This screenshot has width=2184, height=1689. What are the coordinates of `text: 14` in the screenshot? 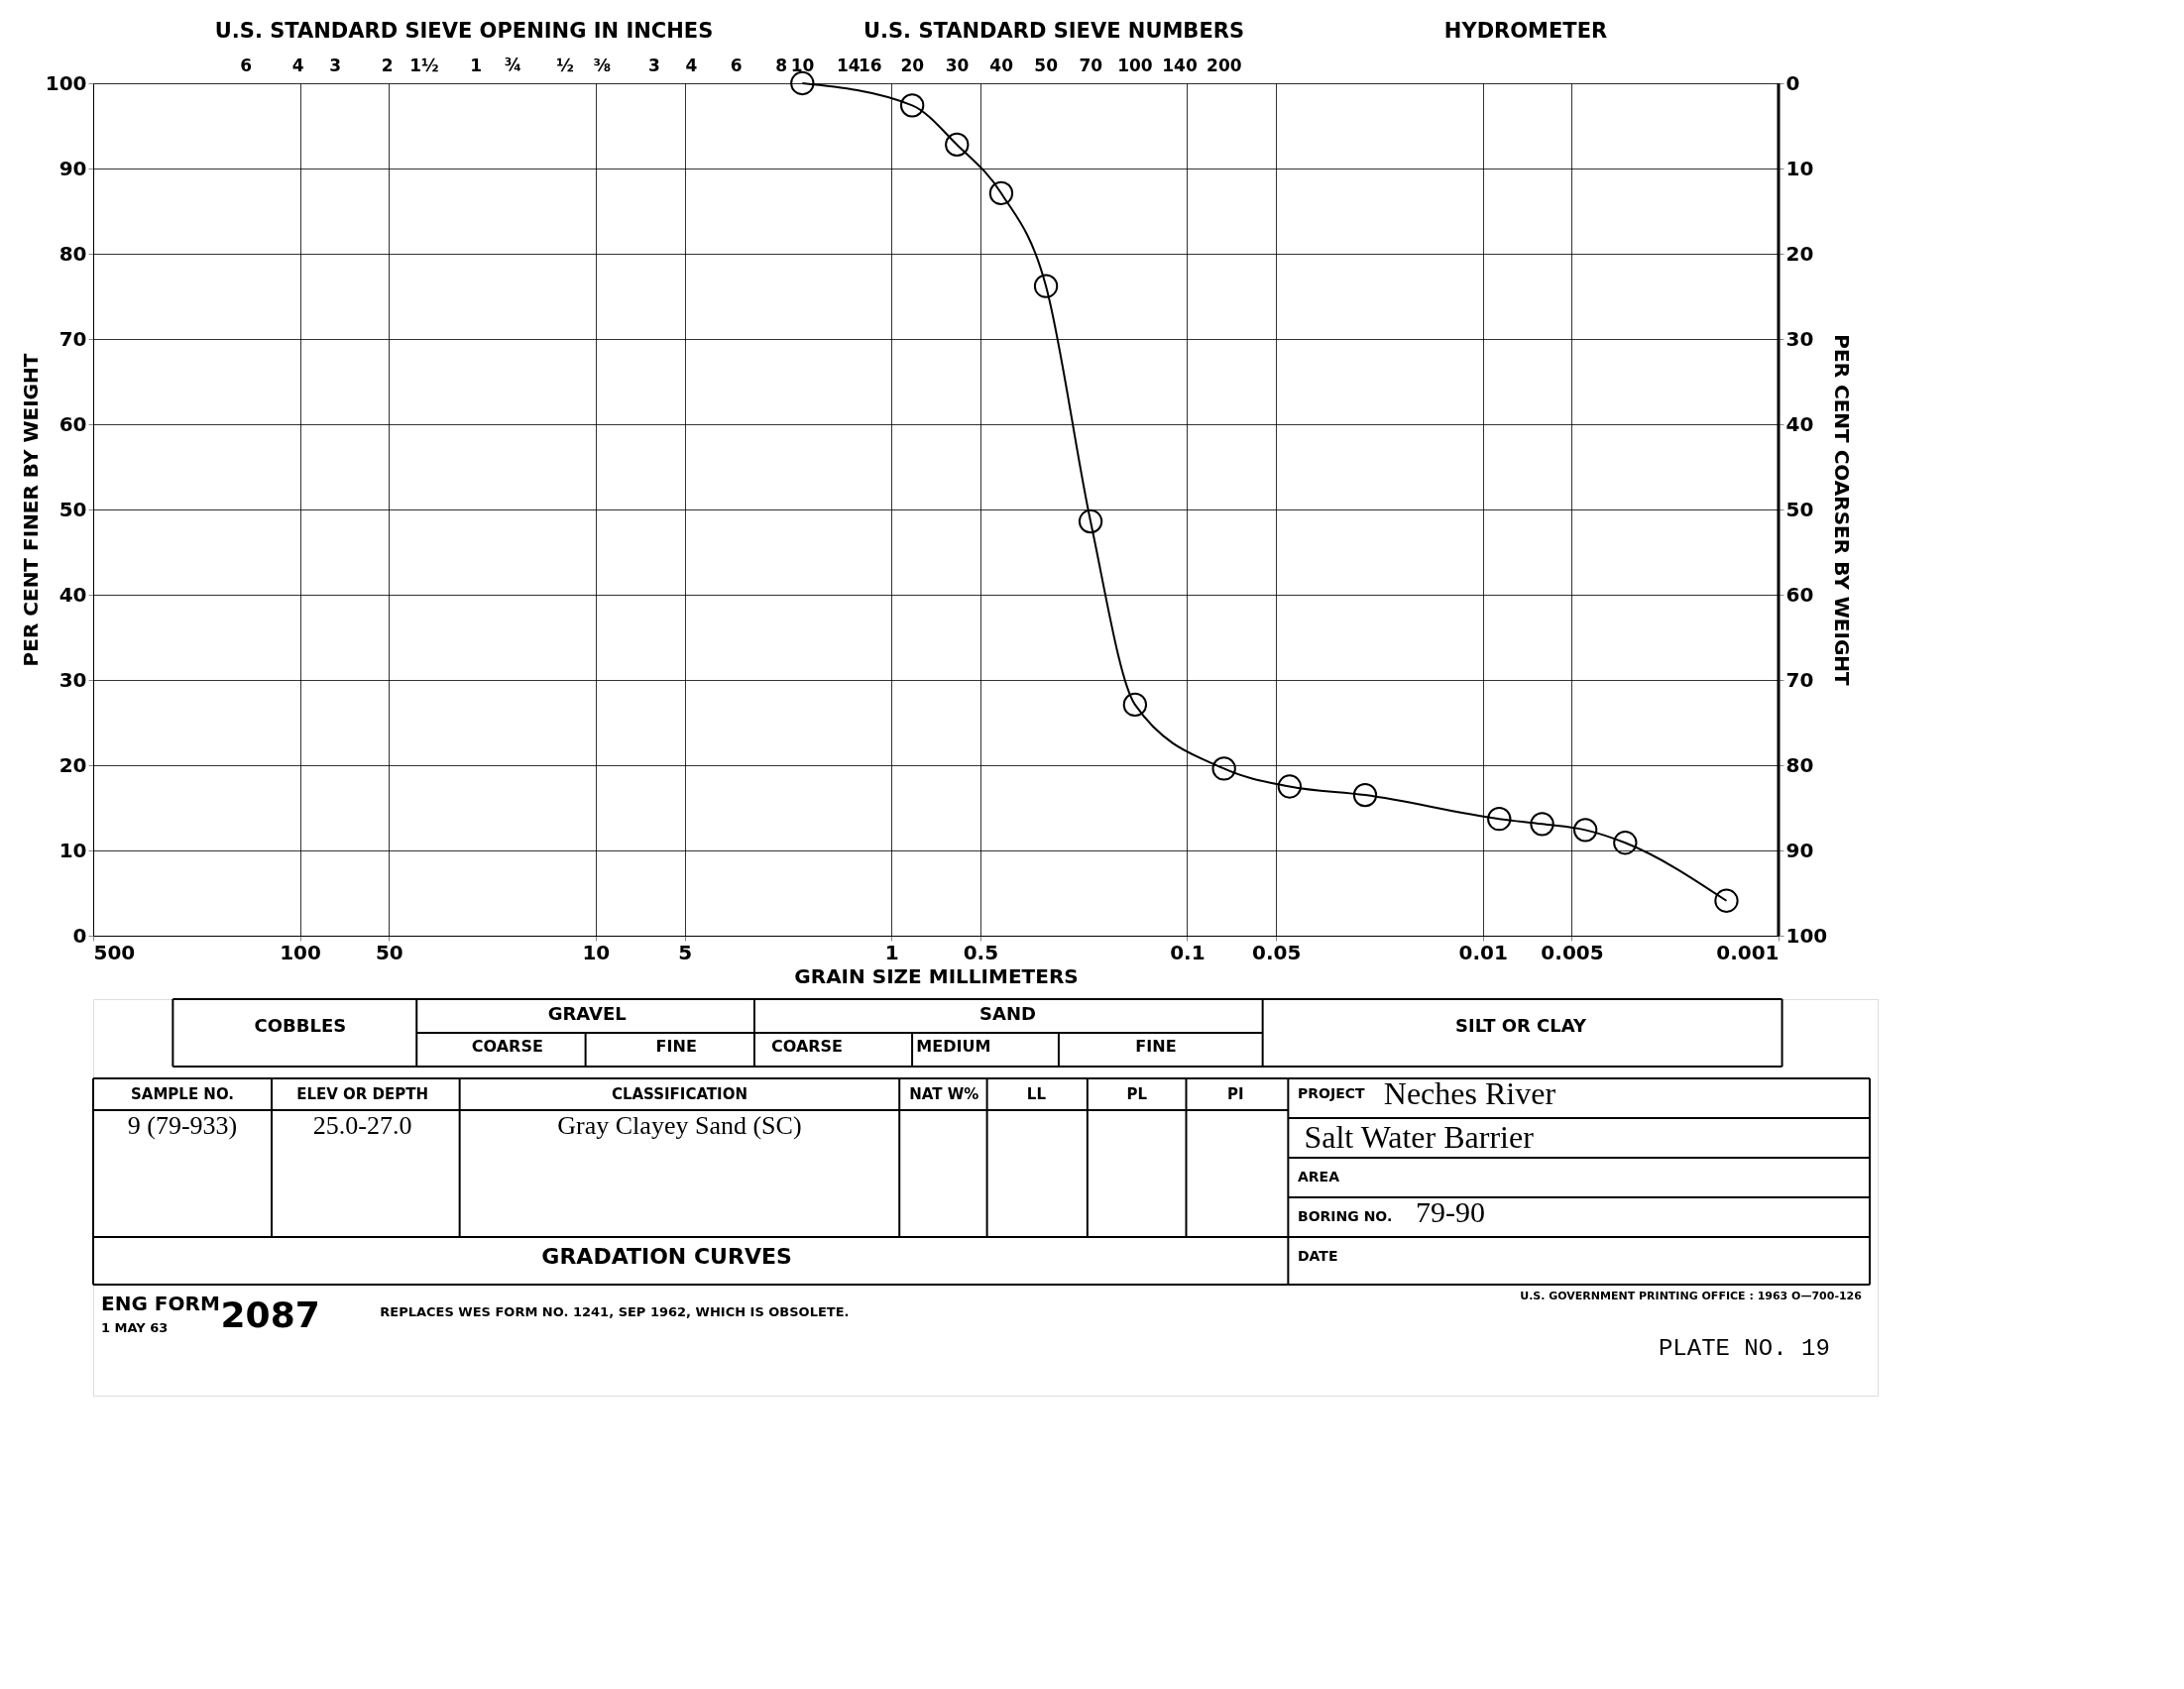 It's located at (848, 65).